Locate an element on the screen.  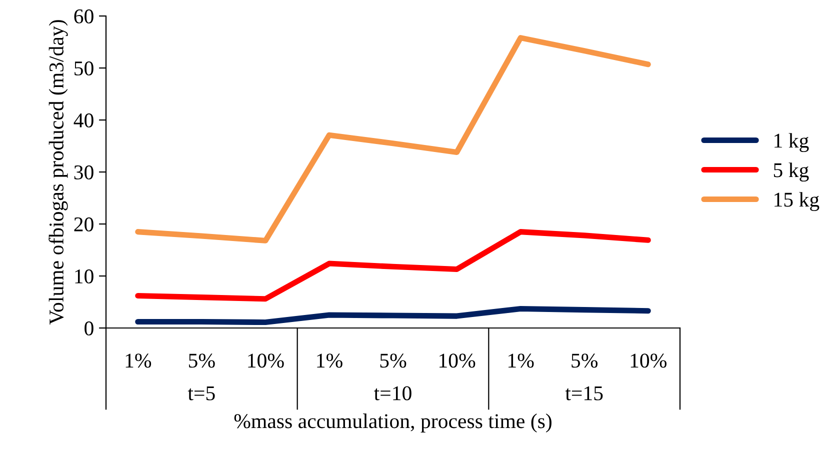
legend-label: 1 kg is located at coordinates (791, 142).